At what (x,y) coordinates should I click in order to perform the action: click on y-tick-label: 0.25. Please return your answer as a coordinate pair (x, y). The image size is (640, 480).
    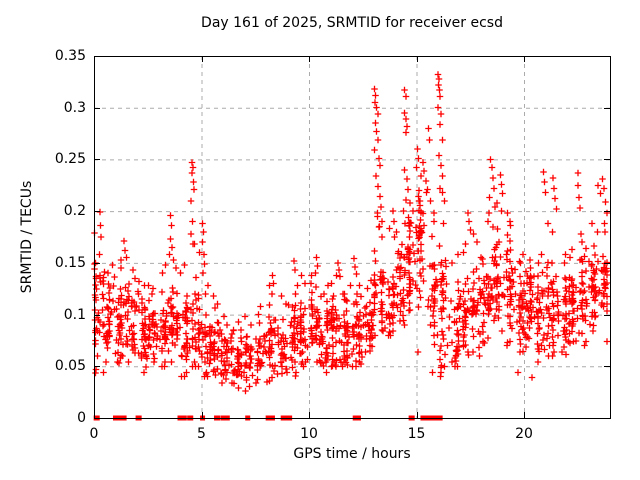
    Looking at the image, I should click on (70, 159).